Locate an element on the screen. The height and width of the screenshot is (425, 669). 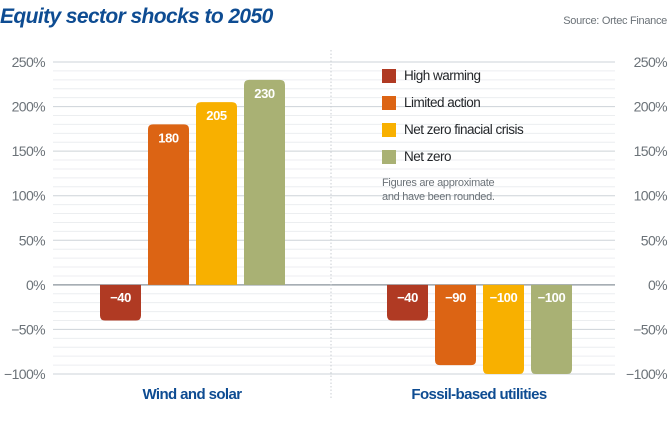
y-tick-label-right: 0% is located at coordinates (657, 285).